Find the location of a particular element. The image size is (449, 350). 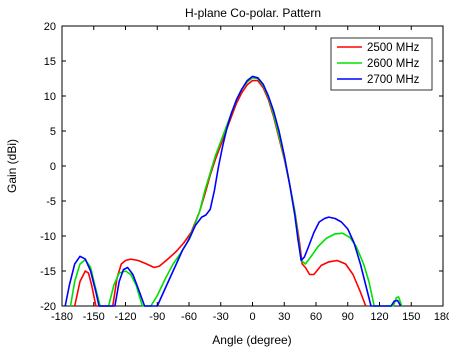

y-tick-label: -15 is located at coordinates (48, 272).